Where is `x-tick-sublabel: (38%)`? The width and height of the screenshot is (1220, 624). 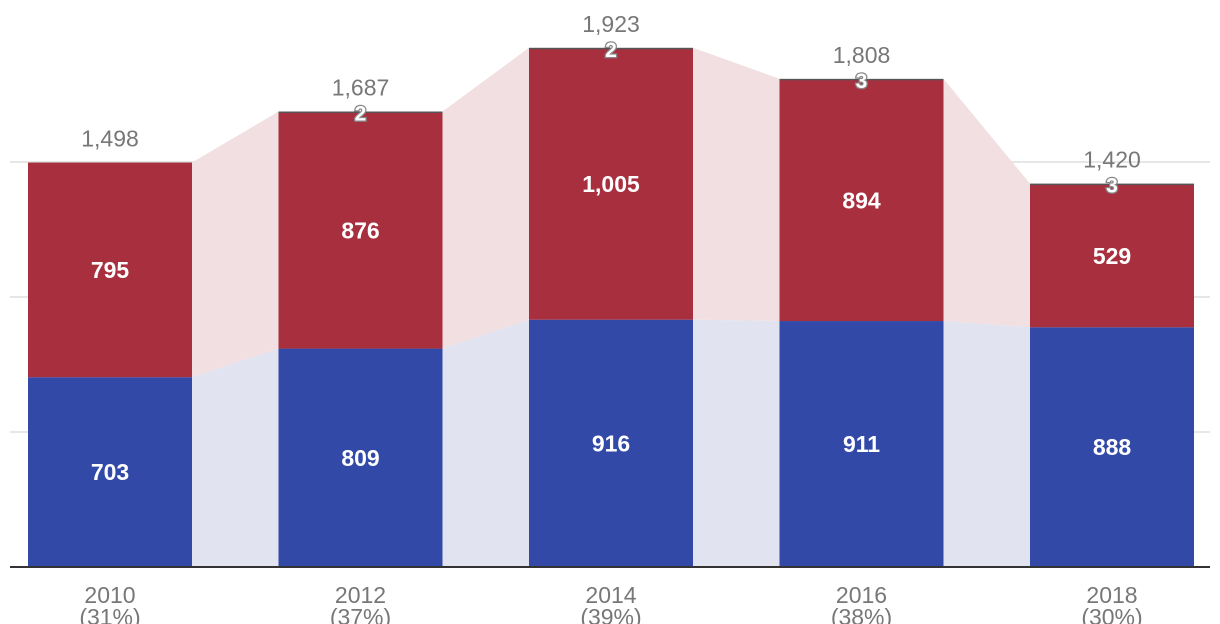 x-tick-sublabel: (38%) is located at coordinates (861, 614).